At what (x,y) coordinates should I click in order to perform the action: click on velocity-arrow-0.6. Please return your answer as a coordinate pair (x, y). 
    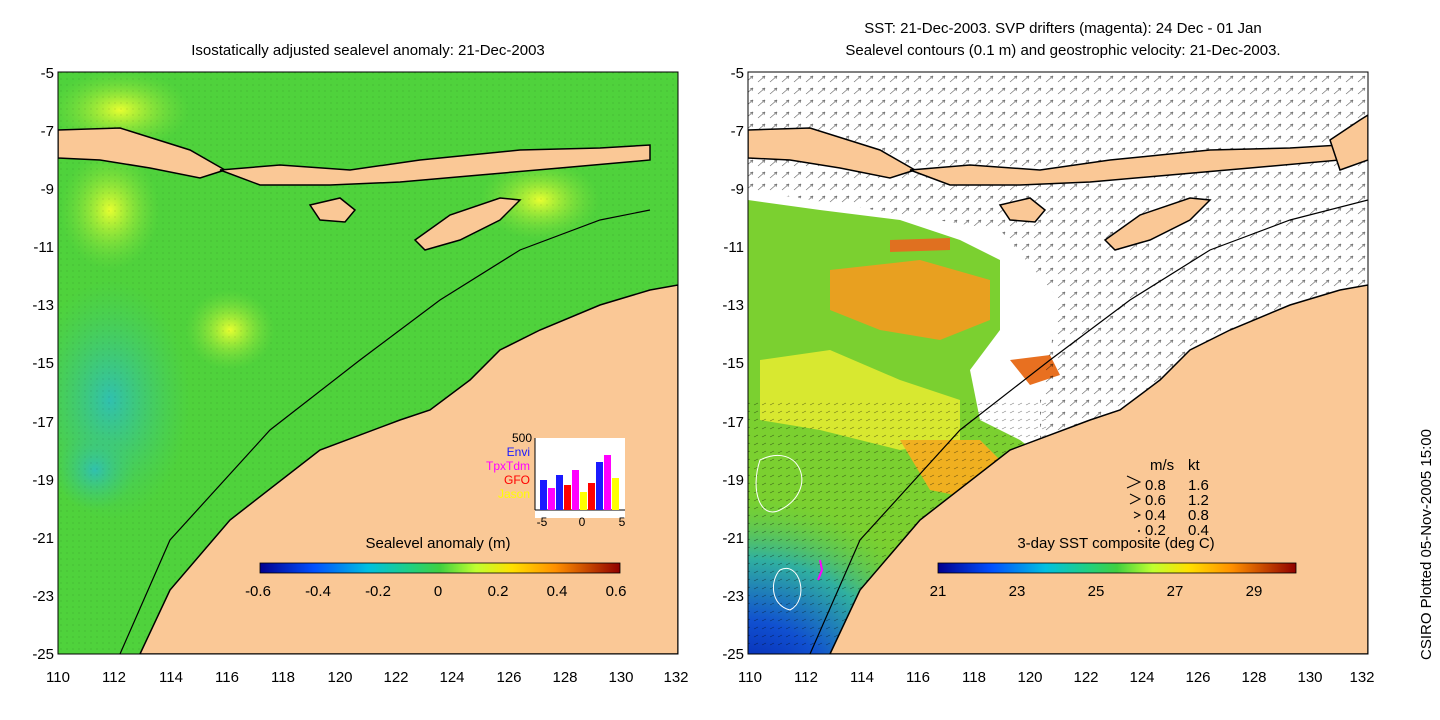
    Looking at the image, I should click on (1135, 499).